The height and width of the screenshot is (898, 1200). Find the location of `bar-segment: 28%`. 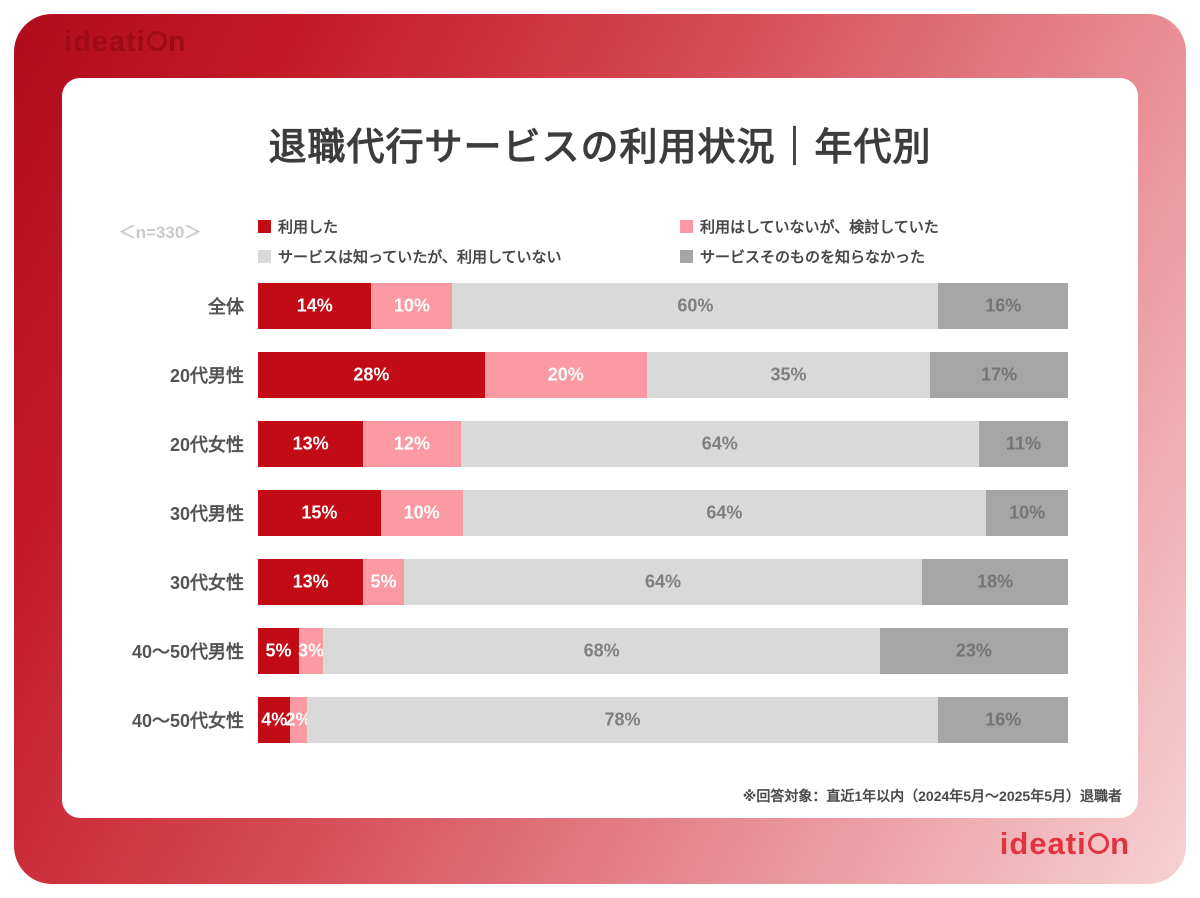

bar-segment: 28% is located at coordinates (371, 374).